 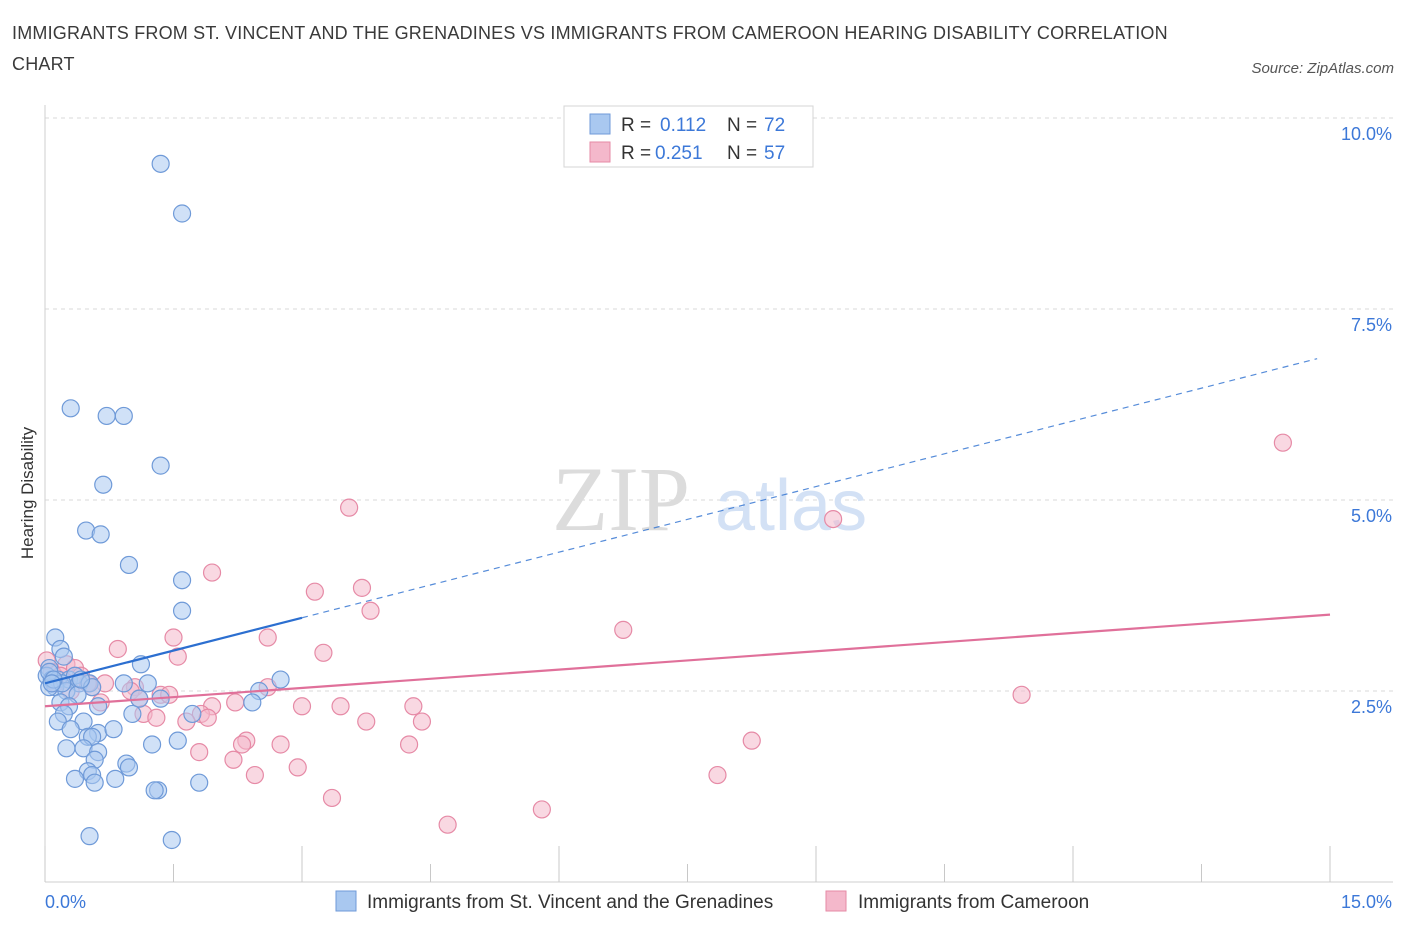 I want to click on legend-top: R = 0.112 N = 72 R = 0.251 N = 57, so click(x=688, y=136).